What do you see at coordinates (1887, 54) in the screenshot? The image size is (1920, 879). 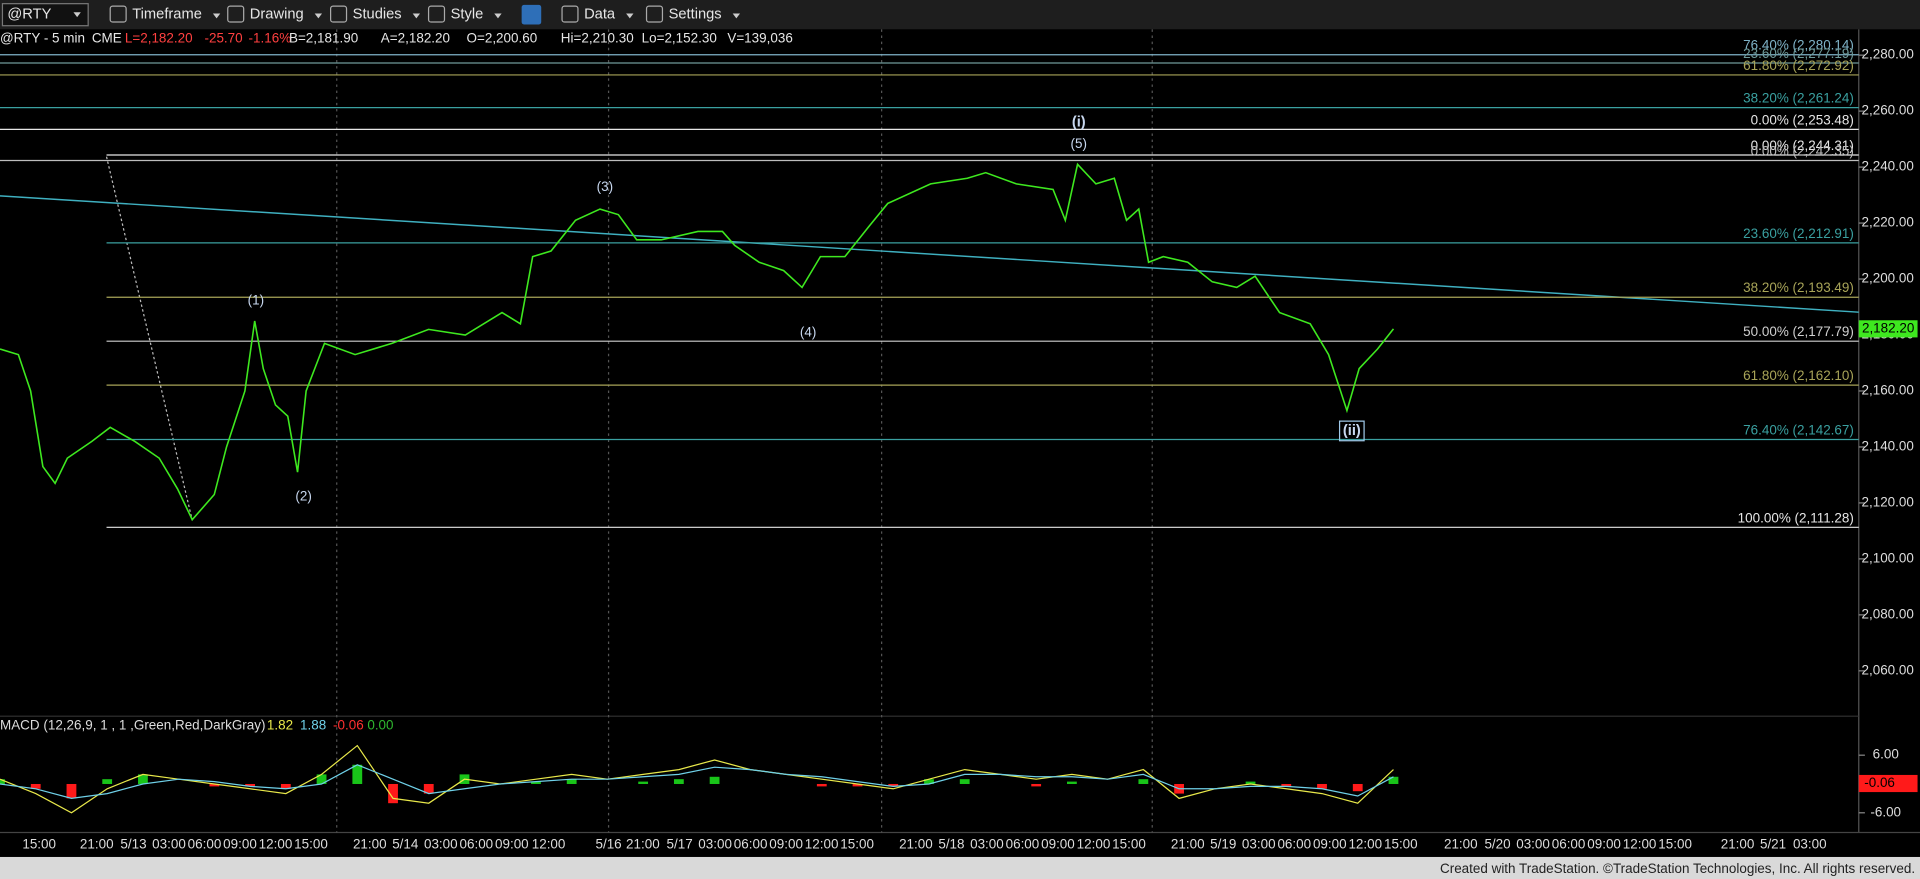 I see `y-tick-label: 2,280.00` at bounding box center [1887, 54].